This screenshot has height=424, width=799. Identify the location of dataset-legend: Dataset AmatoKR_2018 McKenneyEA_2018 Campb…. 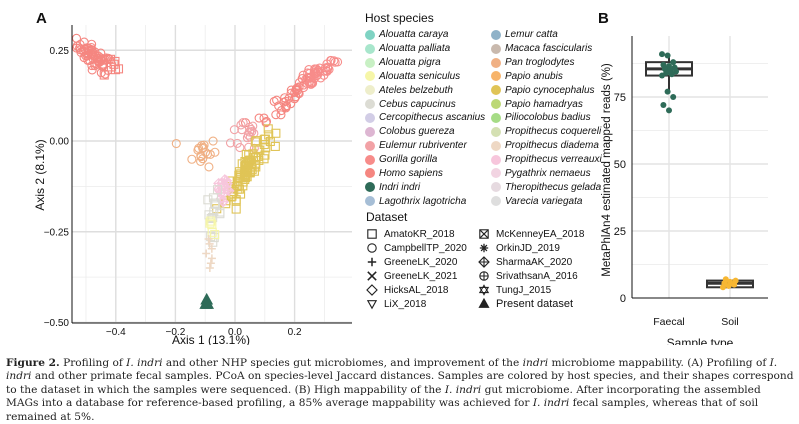
(482, 260).